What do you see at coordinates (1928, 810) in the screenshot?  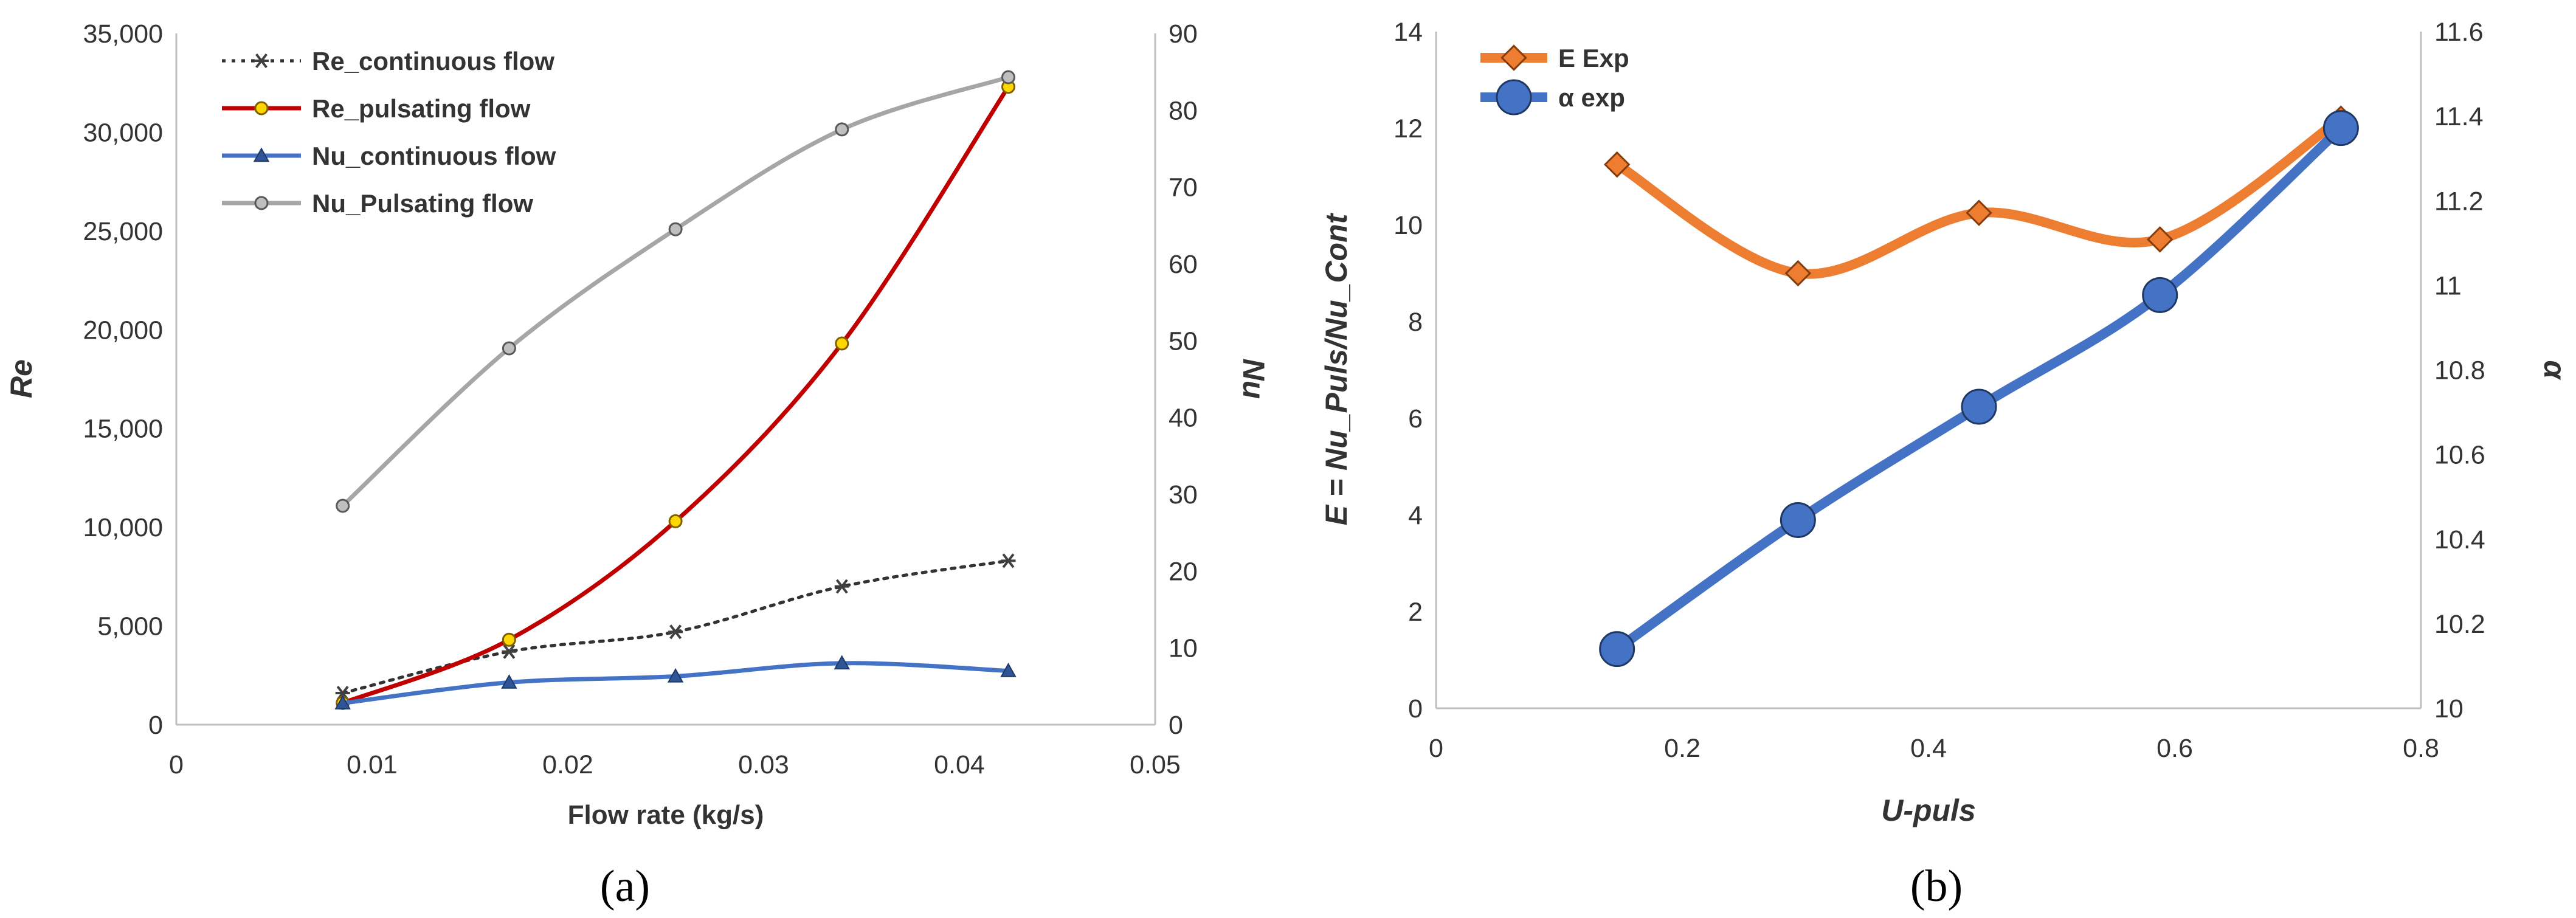 I see `panel-b-x-axis-title: U-puls` at bounding box center [1928, 810].